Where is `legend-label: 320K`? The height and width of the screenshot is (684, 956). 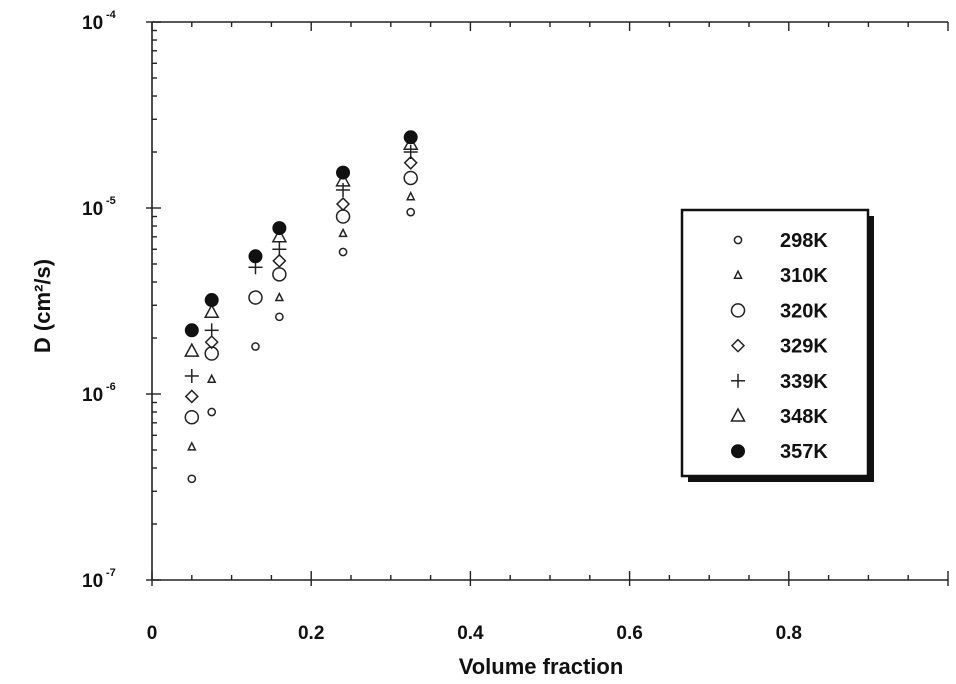 legend-label: 320K is located at coordinates (804, 311).